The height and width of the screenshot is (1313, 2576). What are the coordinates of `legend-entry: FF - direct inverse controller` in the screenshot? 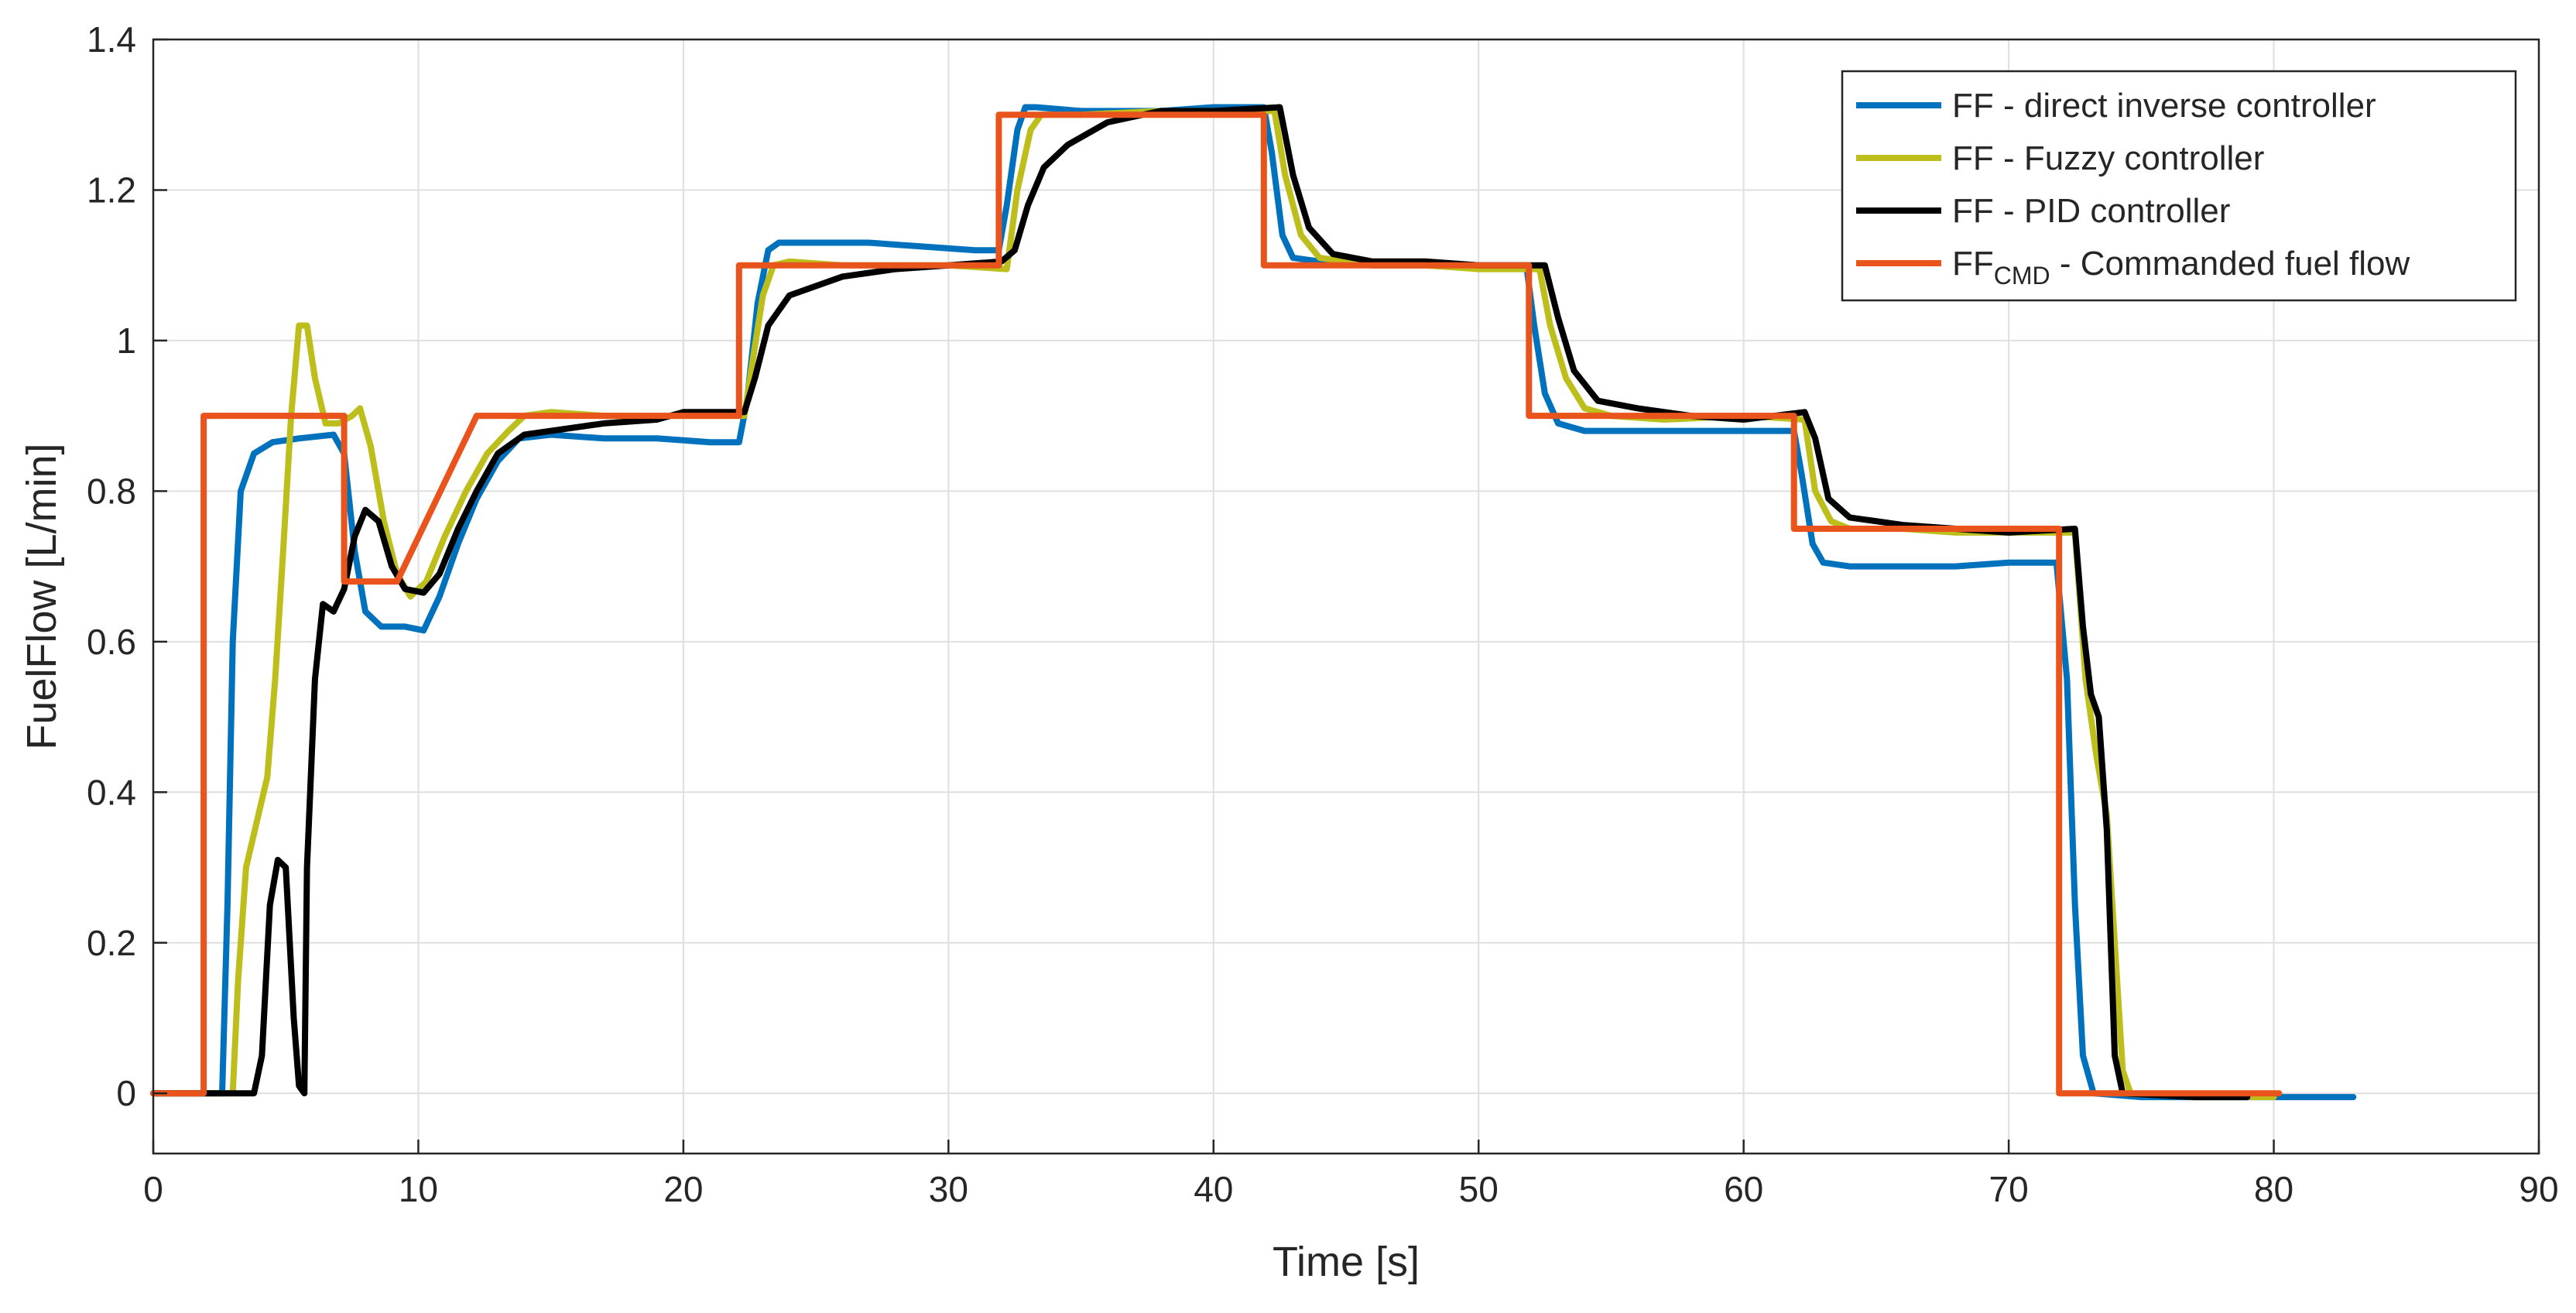 It's located at (2164, 106).